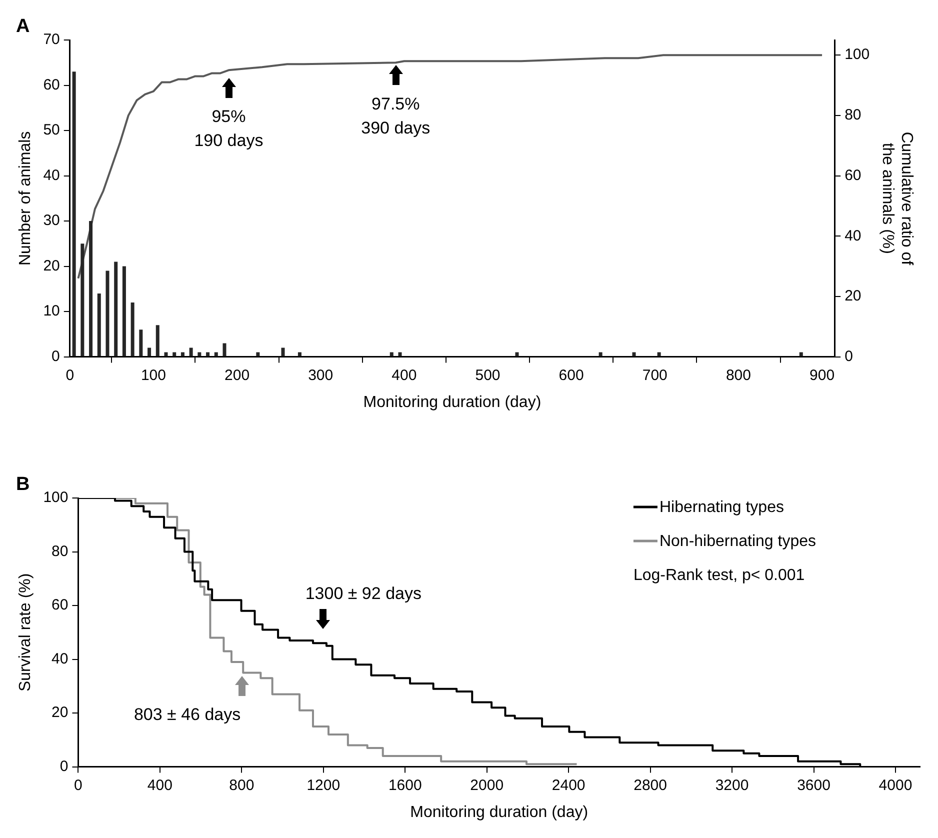 Image resolution: width=938 pixels, height=838 pixels. Describe the element at coordinates (721, 507) in the screenshot. I see `legend-label: Hibernating types` at that location.